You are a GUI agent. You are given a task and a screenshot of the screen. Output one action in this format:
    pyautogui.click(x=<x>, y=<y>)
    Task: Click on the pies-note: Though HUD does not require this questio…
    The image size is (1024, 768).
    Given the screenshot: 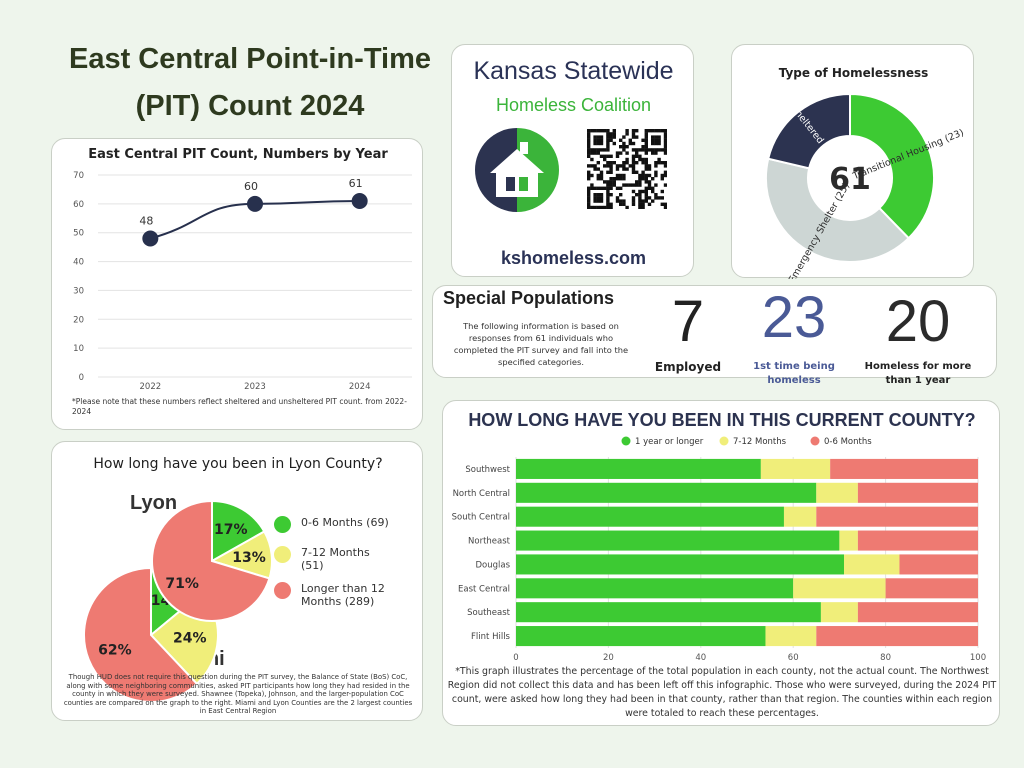 What is the action you would take?
    pyautogui.click(x=238, y=694)
    